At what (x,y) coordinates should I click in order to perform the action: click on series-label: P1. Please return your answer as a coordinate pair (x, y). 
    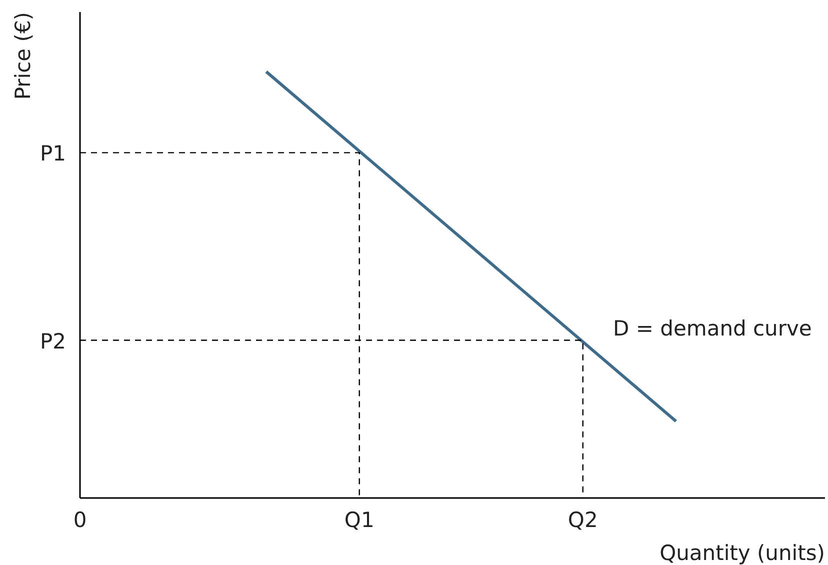
    Looking at the image, I should click on (53, 154).